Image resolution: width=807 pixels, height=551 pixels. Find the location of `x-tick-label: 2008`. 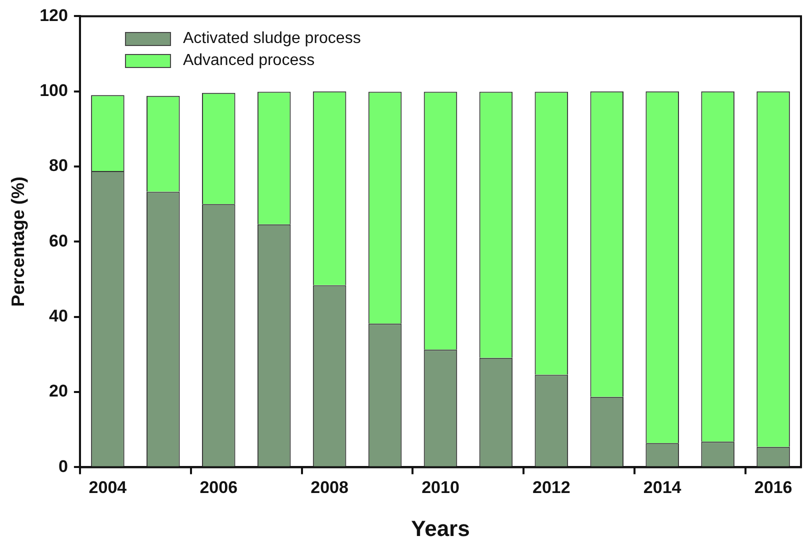

x-tick-label: 2008 is located at coordinates (329, 488).